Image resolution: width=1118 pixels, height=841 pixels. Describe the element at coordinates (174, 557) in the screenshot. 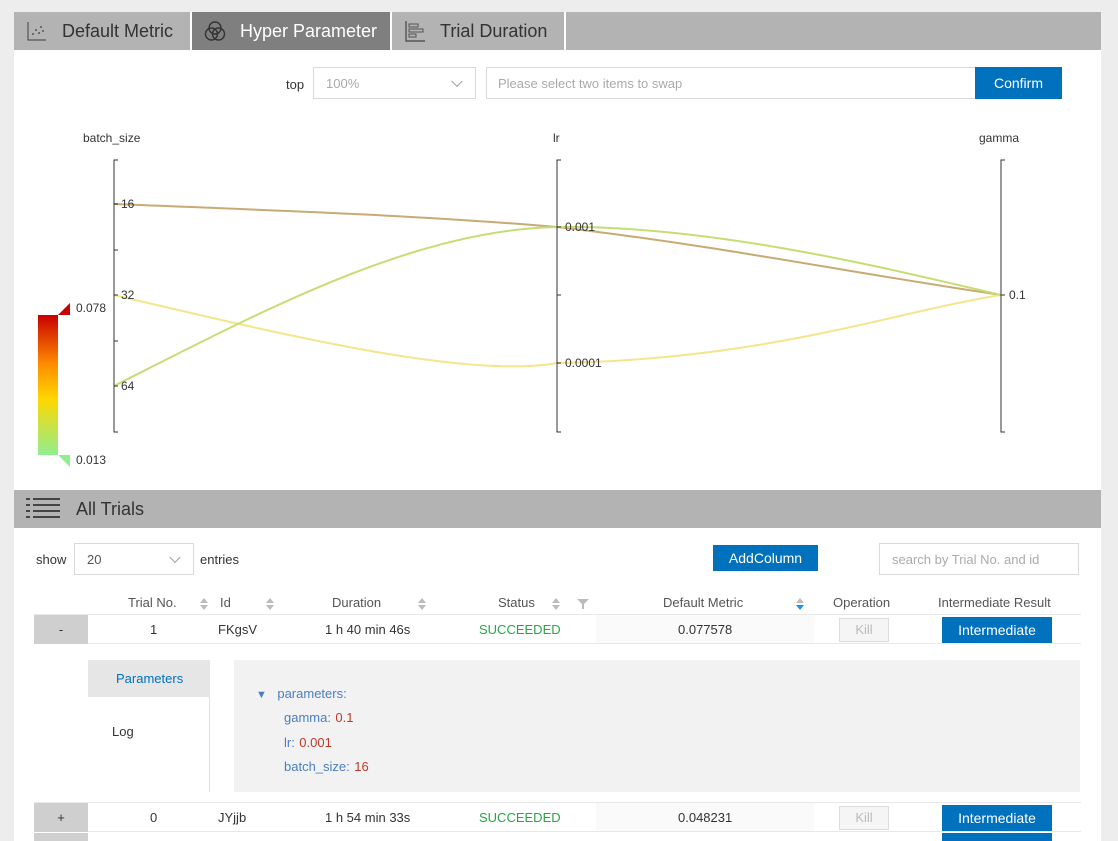

I see `chevron-down-icon` at that location.